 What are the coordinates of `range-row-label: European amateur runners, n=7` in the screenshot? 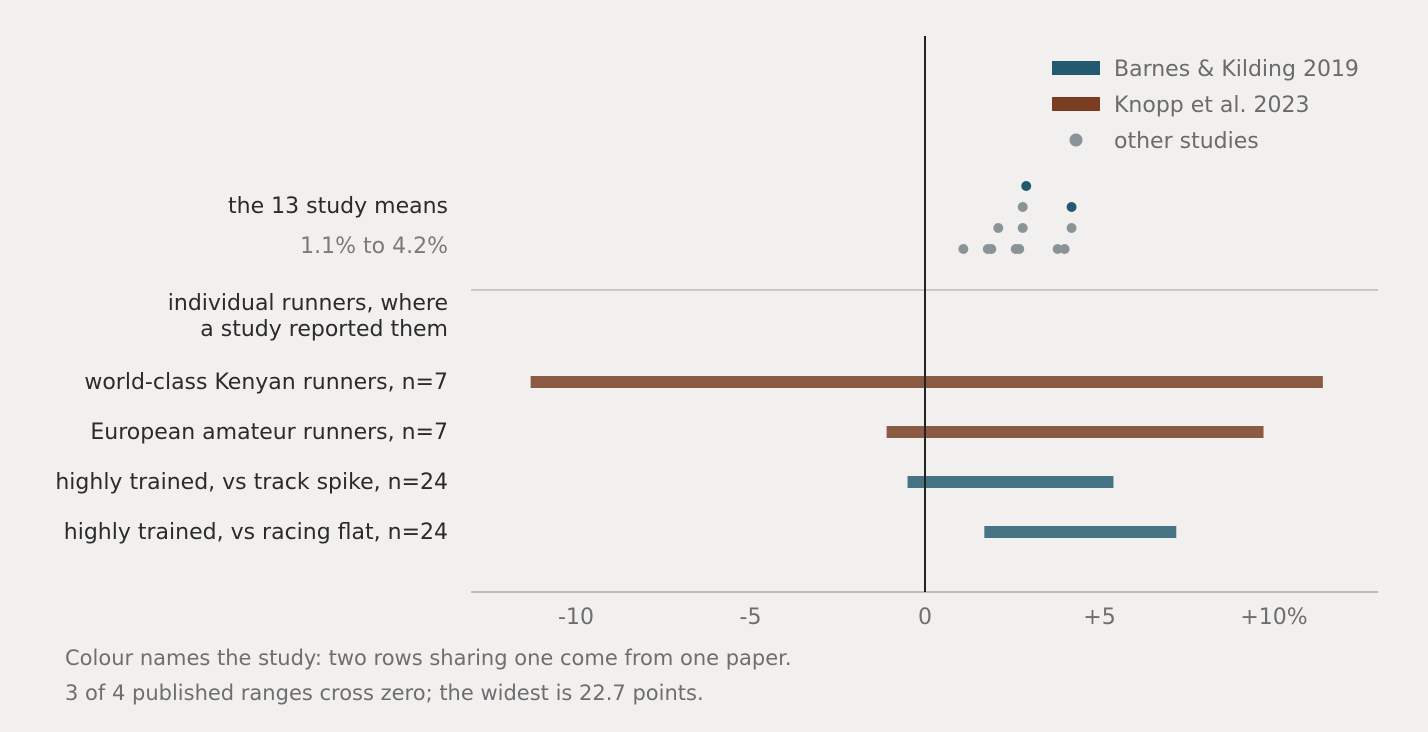 It's located at (269, 432).